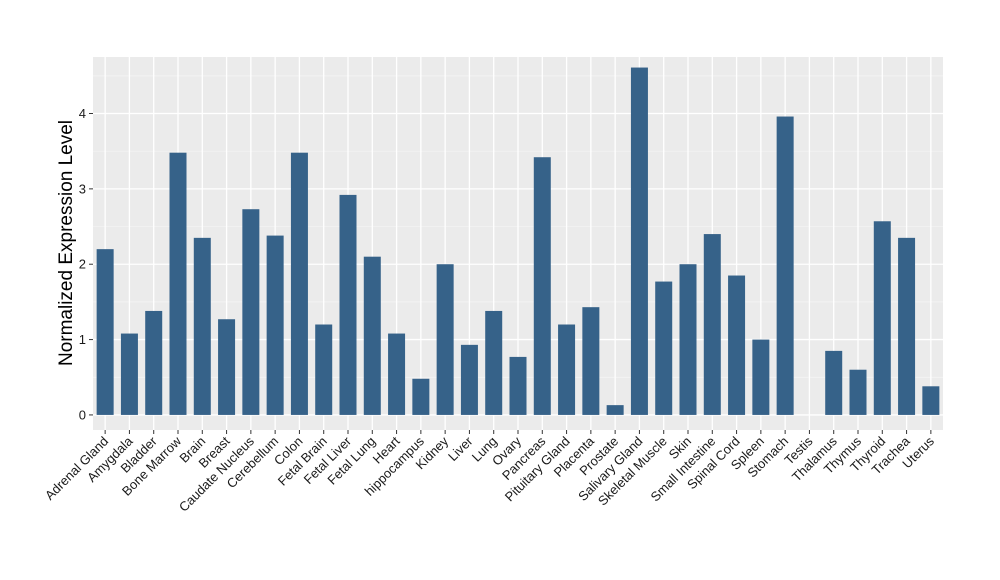  Describe the element at coordinates (931, 400) in the screenshot. I see `bar-uterus` at that location.